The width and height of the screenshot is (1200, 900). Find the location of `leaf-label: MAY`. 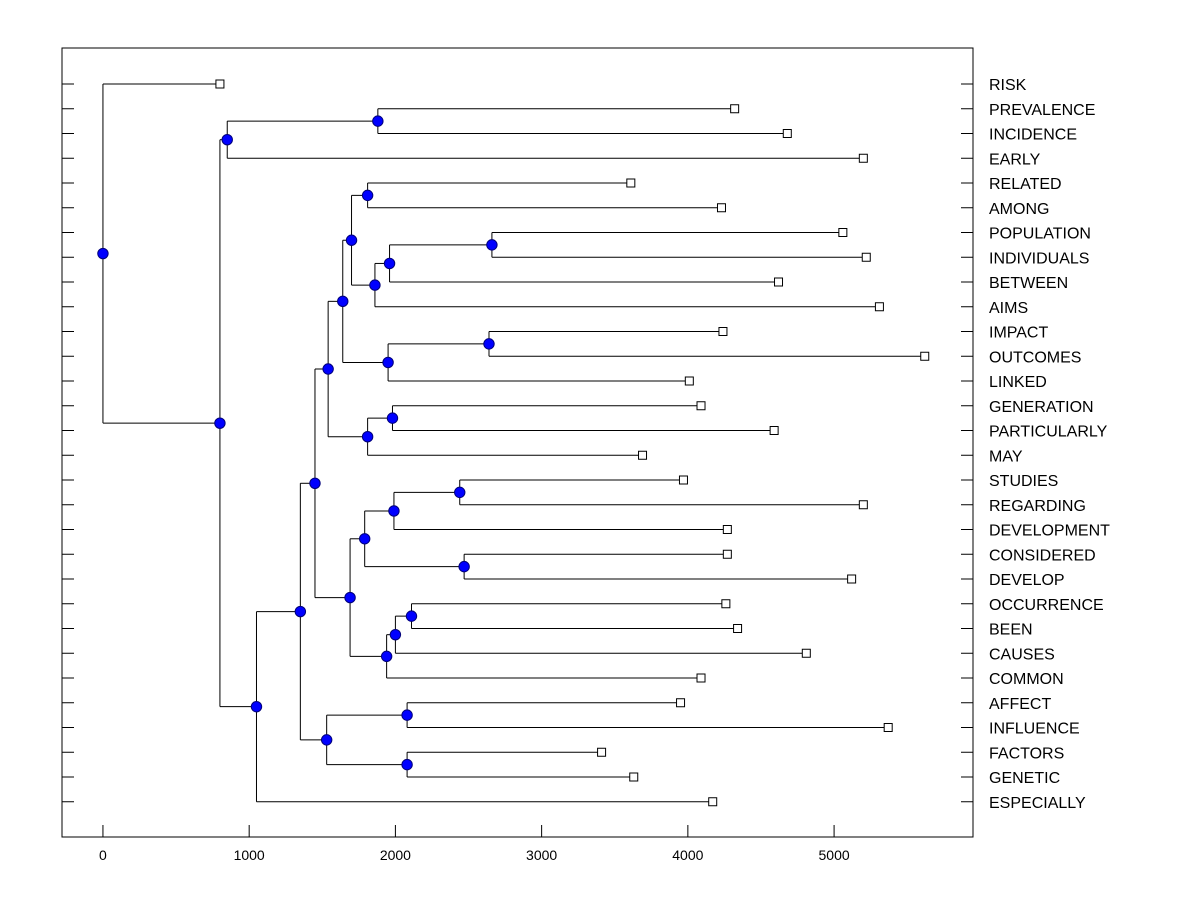

leaf-label: MAY is located at coordinates (1006, 456).